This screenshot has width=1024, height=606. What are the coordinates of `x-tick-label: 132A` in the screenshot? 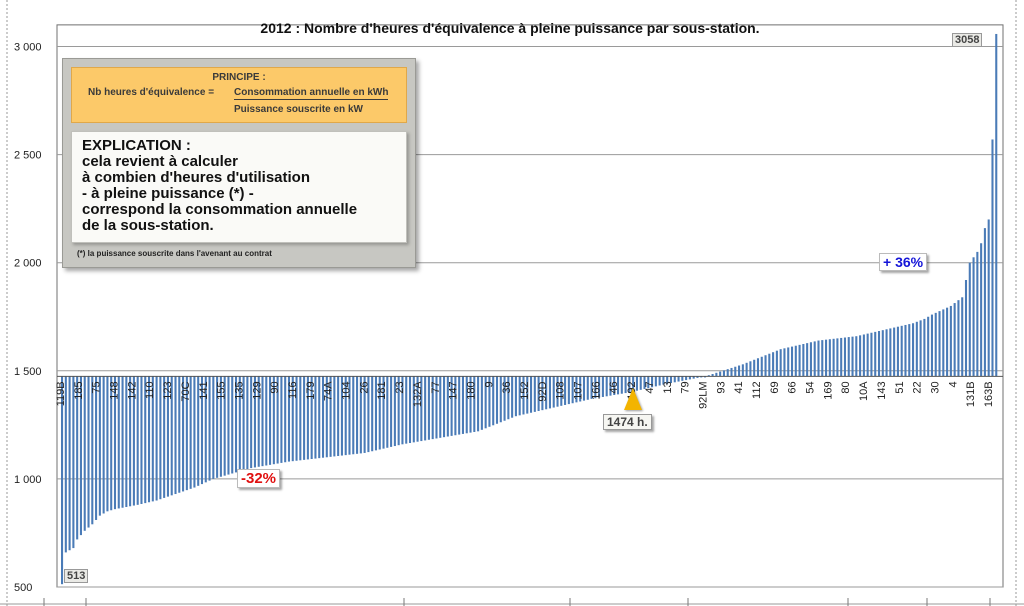 It's located at (418, 394).